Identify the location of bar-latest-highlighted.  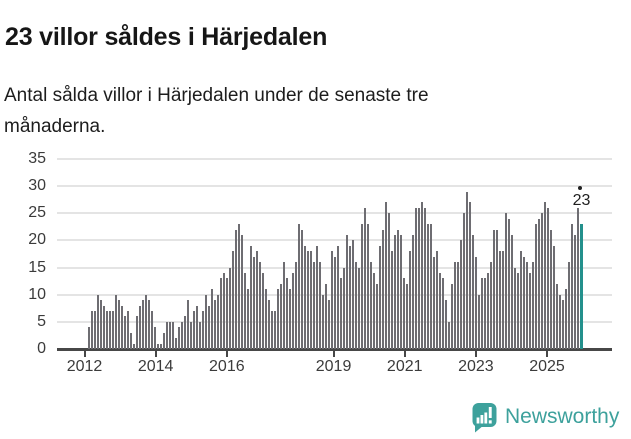
(581, 286).